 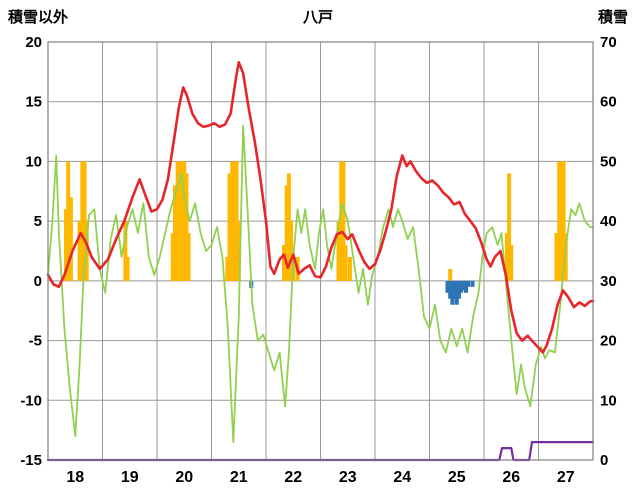 What do you see at coordinates (239, 477) in the screenshot?
I see `axis-tick-label: 21` at bounding box center [239, 477].